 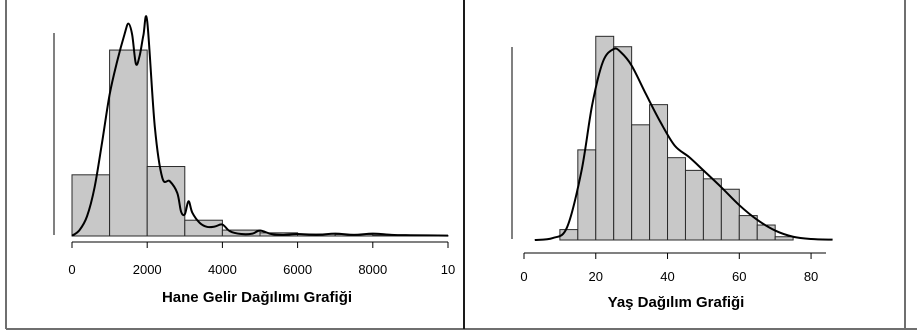 What do you see at coordinates (739, 276) in the screenshot?
I see `age-x-tick-label-4: 60` at bounding box center [739, 276].